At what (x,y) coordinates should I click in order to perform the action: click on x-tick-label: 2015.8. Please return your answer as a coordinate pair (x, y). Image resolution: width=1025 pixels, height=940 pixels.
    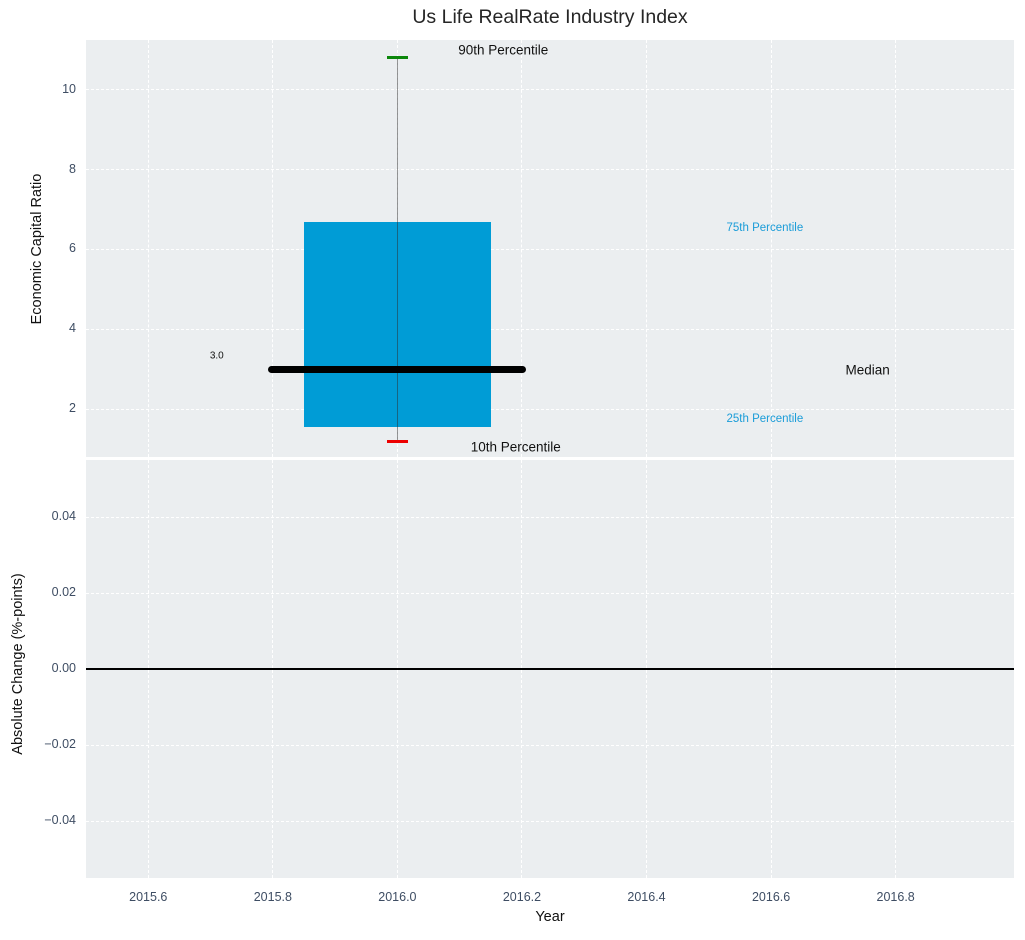
    Looking at the image, I should click on (272, 897).